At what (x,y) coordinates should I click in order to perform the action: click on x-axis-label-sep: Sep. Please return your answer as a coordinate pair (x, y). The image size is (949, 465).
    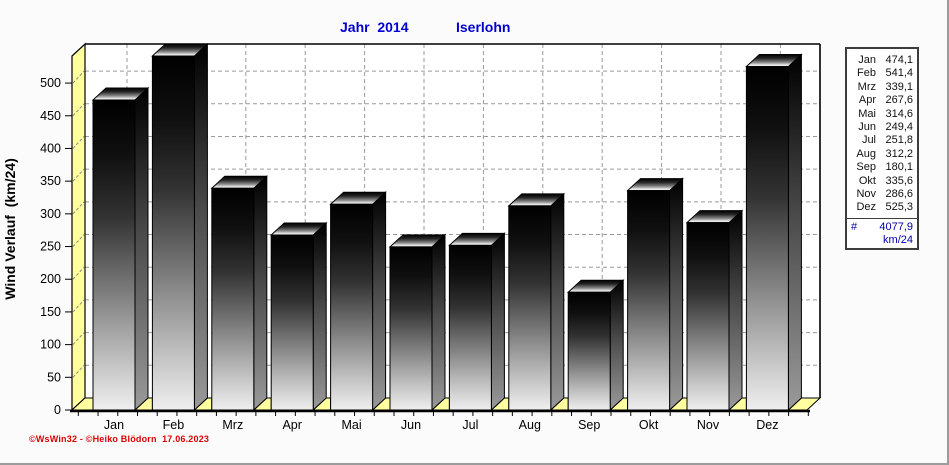
    Looking at the image, I should click on (589, 425).